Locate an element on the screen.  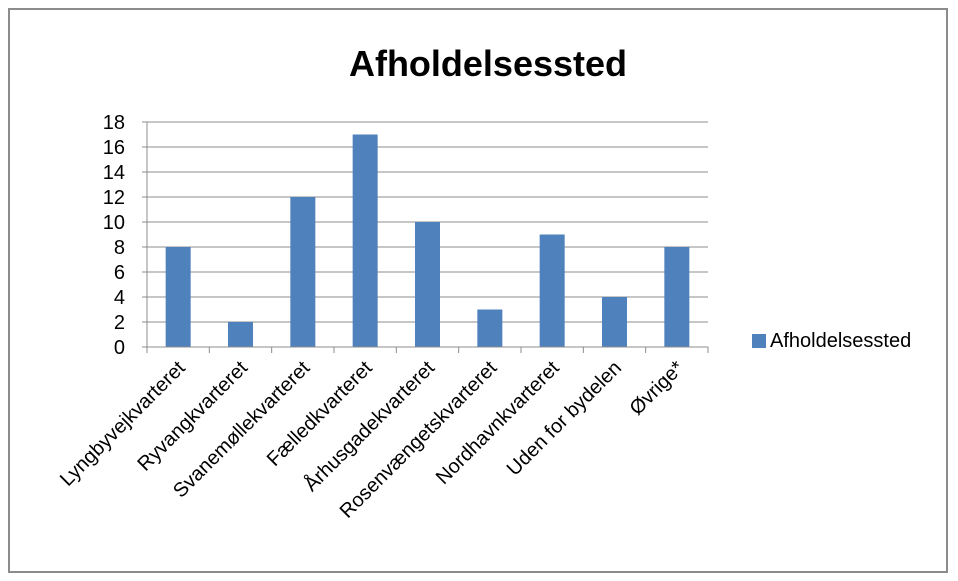
y-tick-label: 8 is located at coordinates (119, 248).